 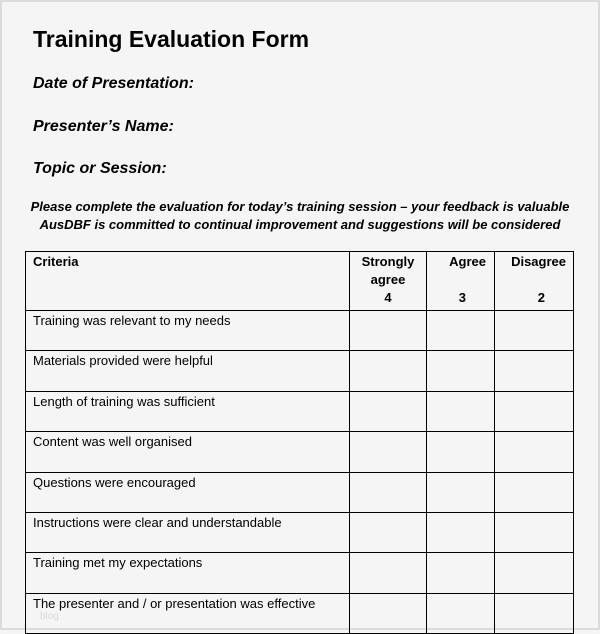 I want to click on strongly-agree-score: 4, so click(x=388, y=297).